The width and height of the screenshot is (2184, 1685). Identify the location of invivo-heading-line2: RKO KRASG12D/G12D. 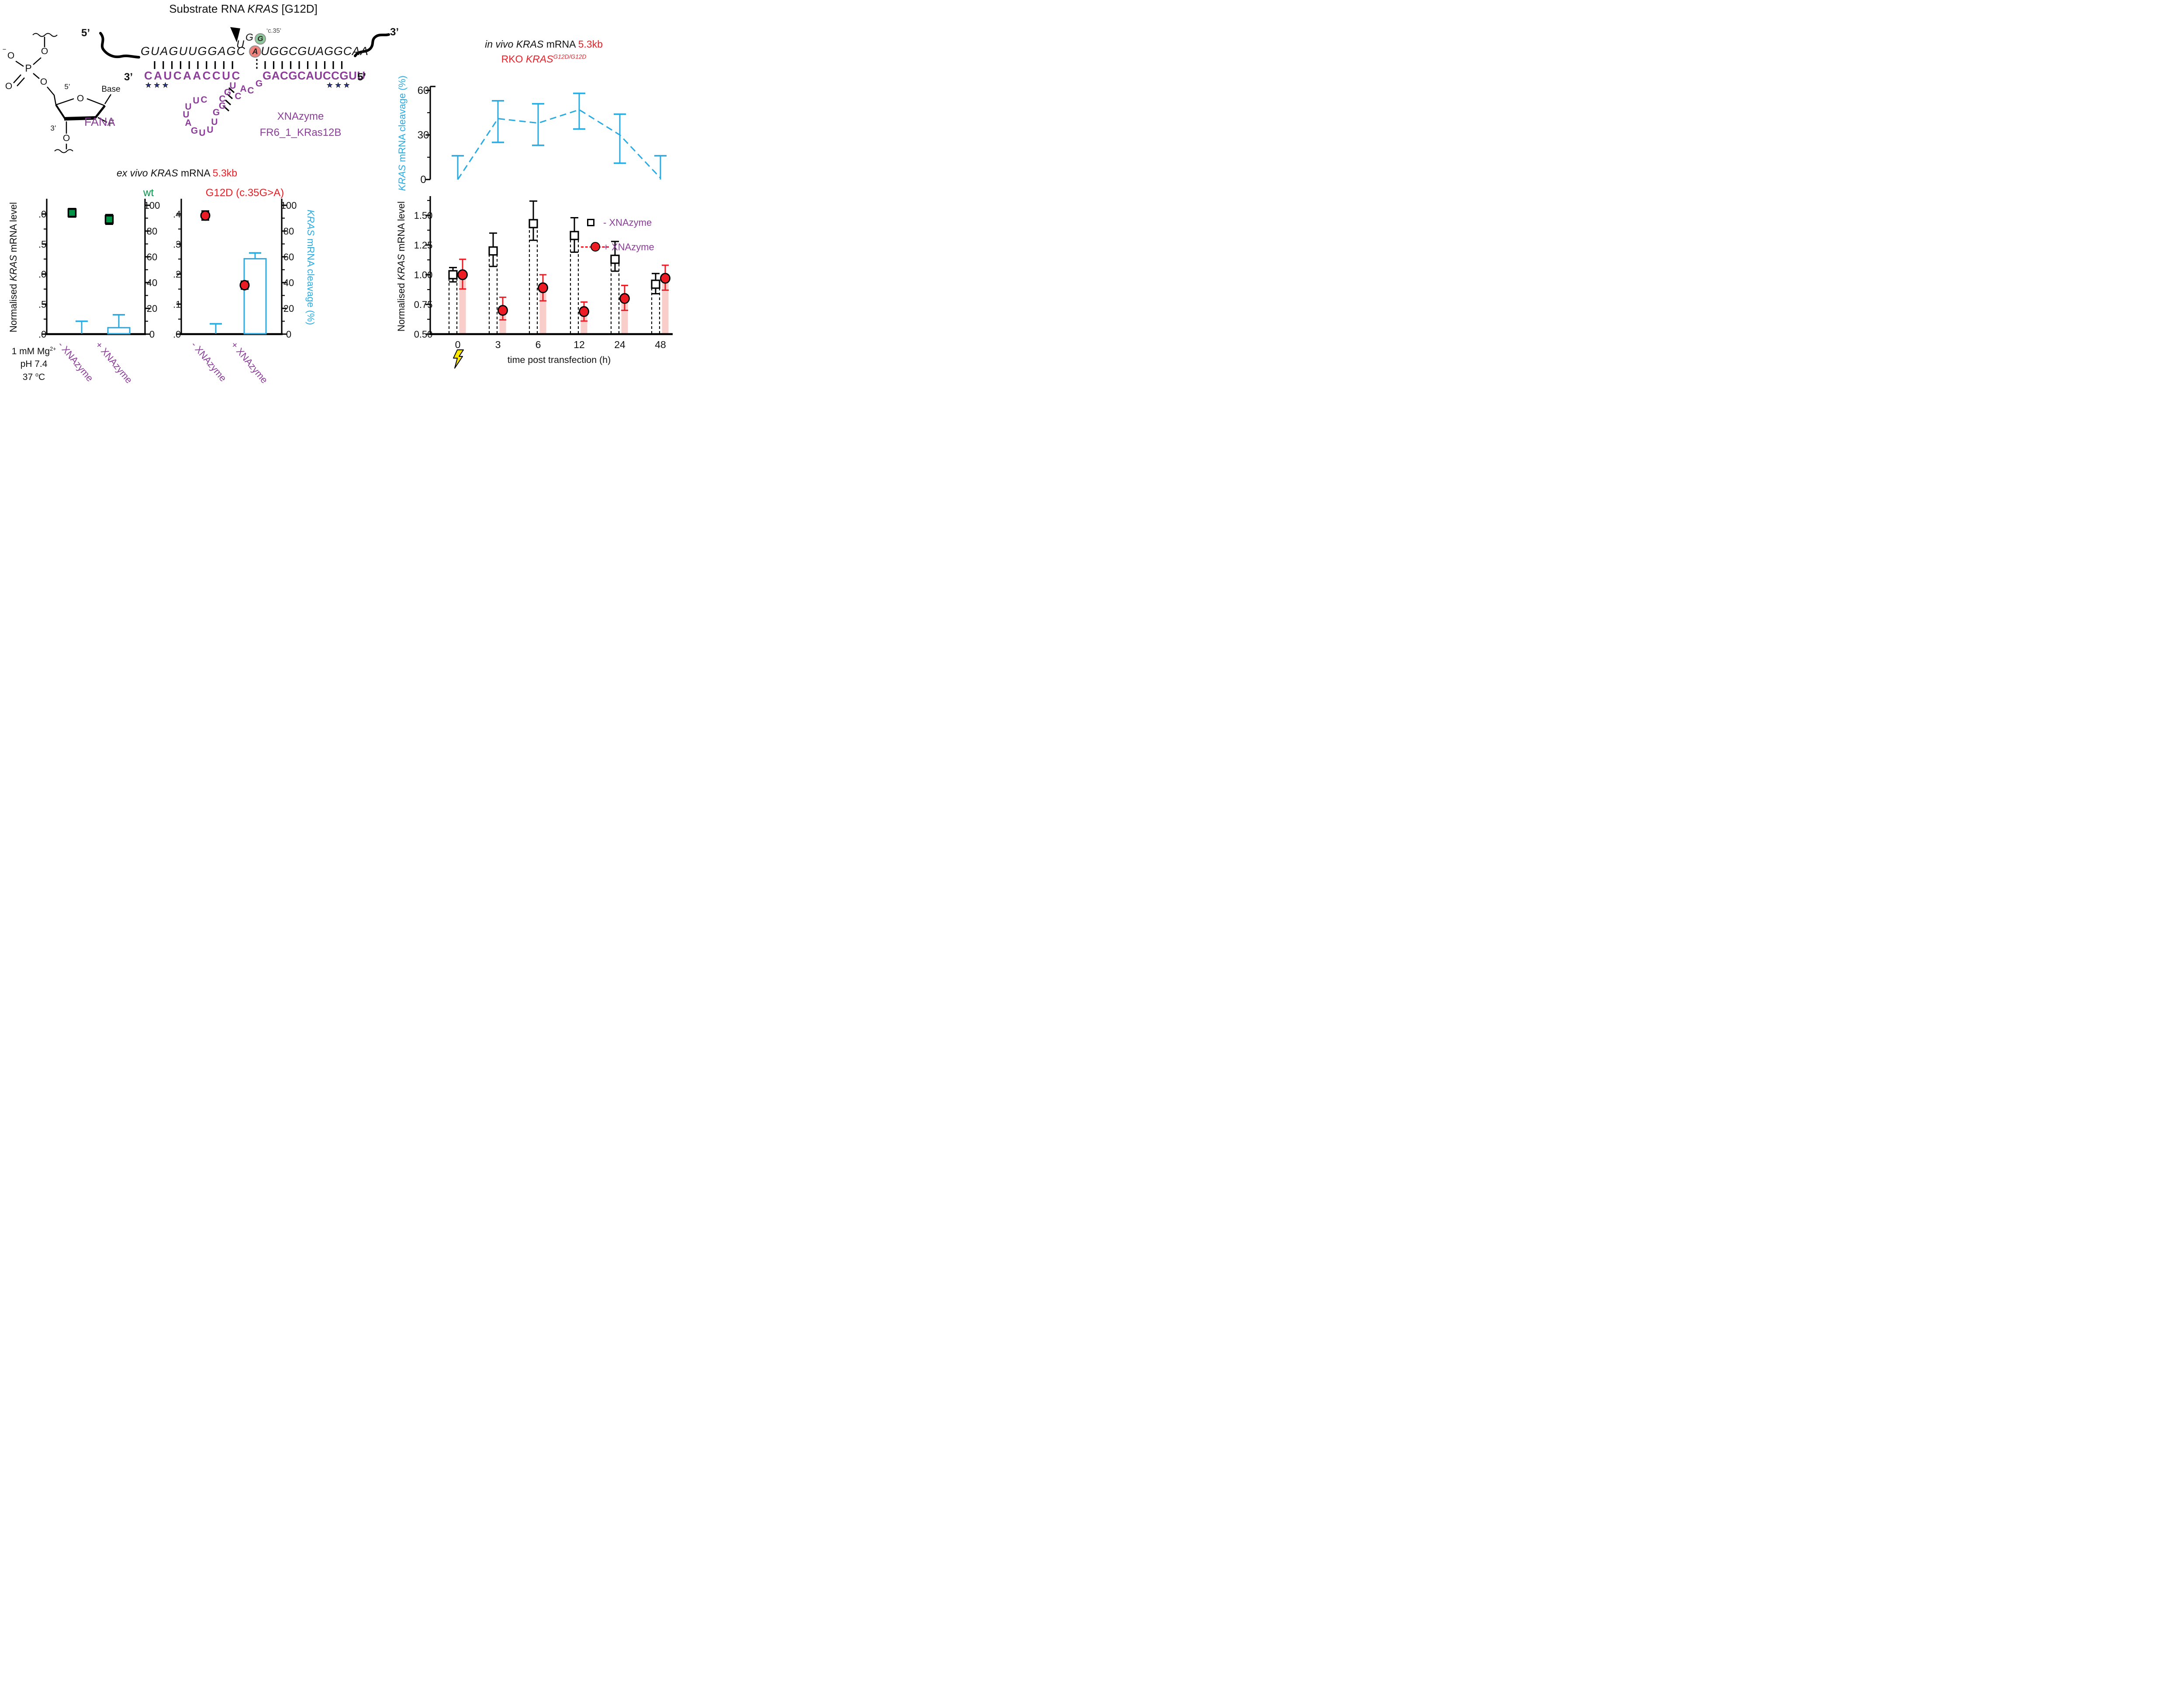
(544, 59).